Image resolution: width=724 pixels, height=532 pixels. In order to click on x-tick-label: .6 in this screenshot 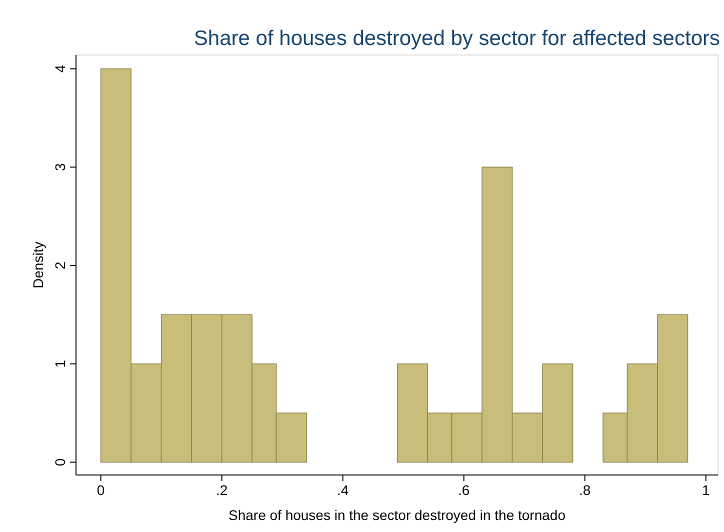, I will do `click(464, 490)`.